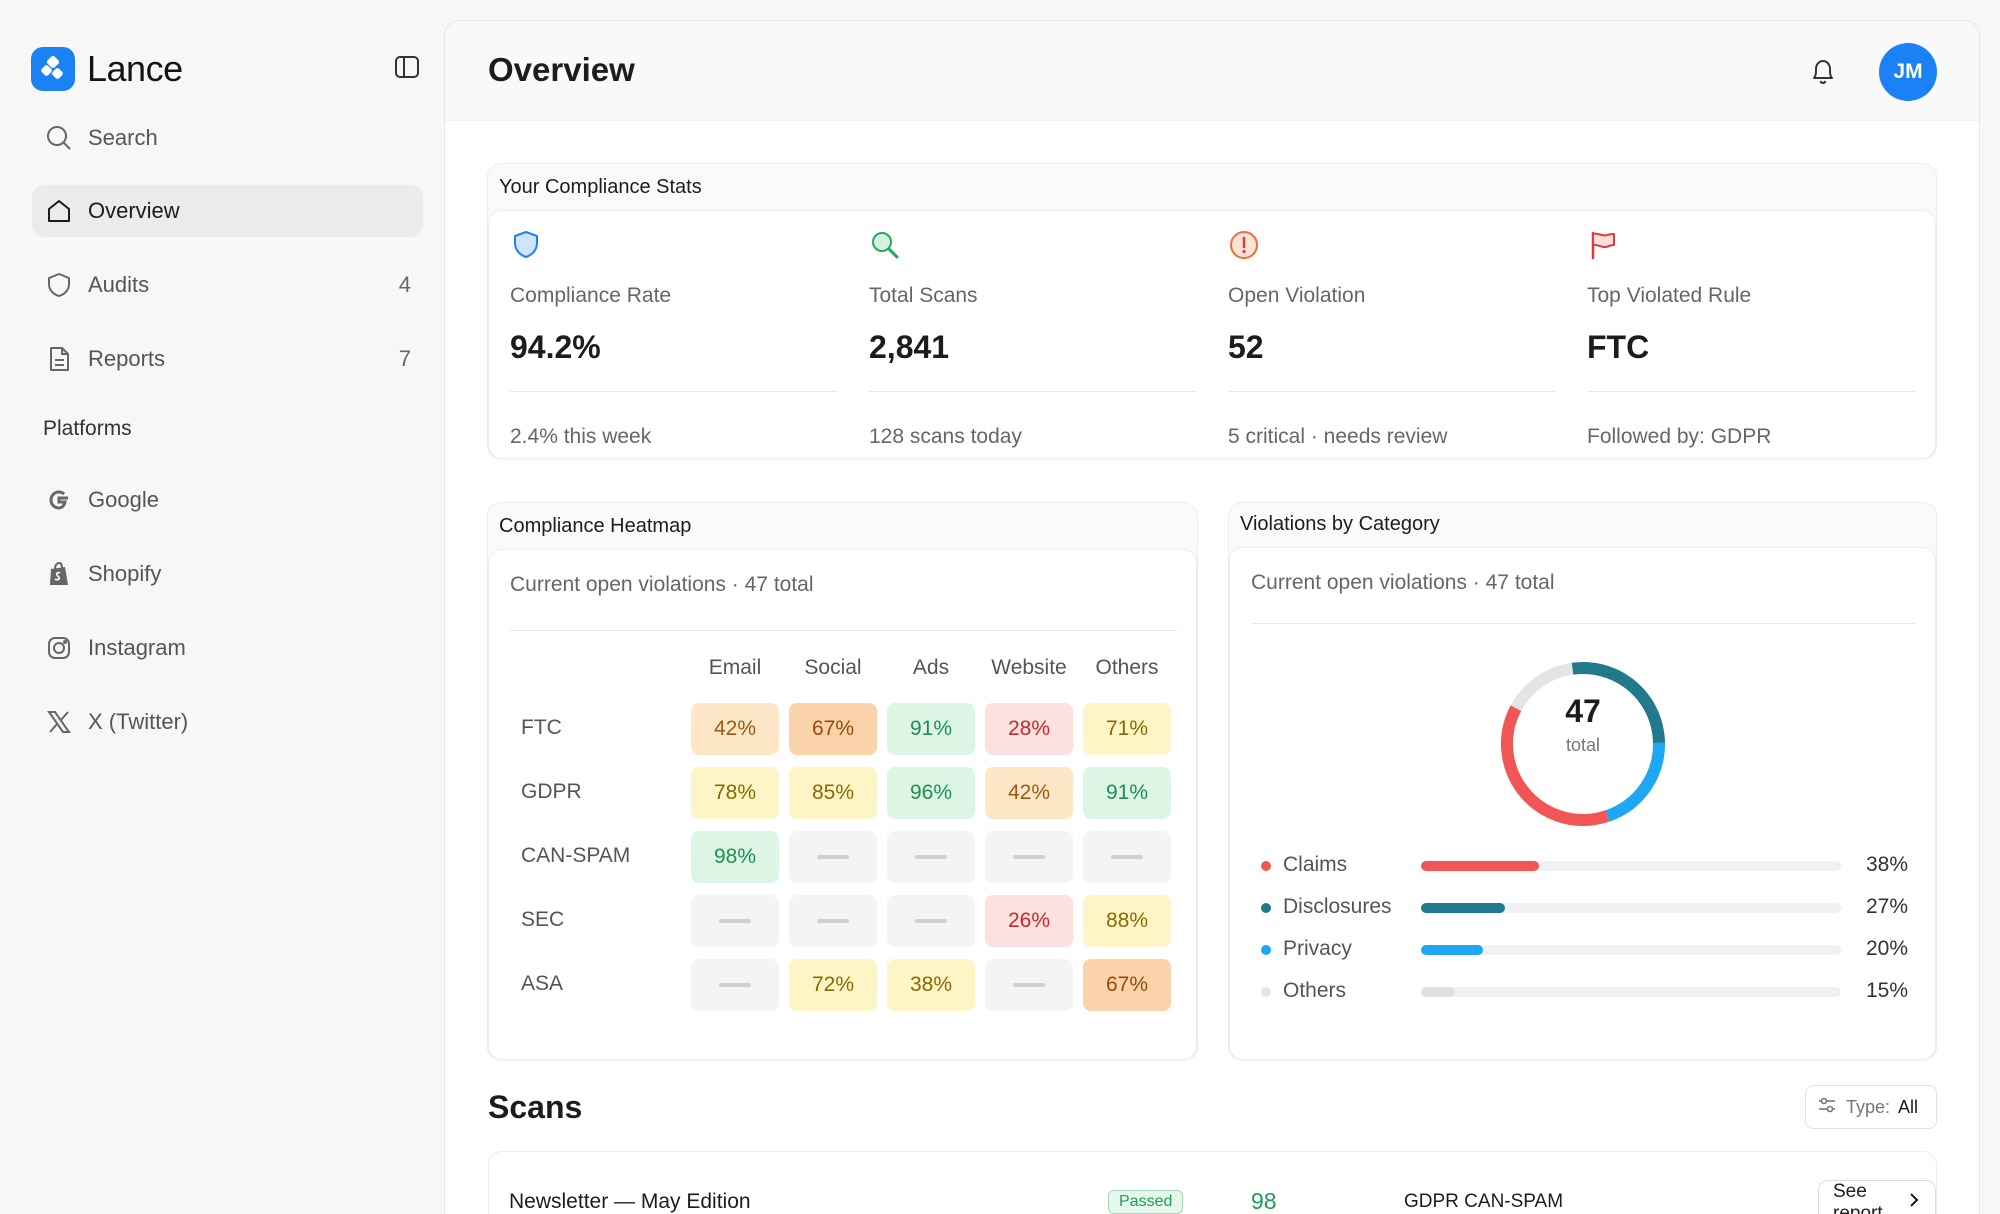  What do you see at coordinates (227, 722) in the screenshot?
I see `sidebar-item-x-twitter: X (Twitter)` at bounding box center [227, 722].